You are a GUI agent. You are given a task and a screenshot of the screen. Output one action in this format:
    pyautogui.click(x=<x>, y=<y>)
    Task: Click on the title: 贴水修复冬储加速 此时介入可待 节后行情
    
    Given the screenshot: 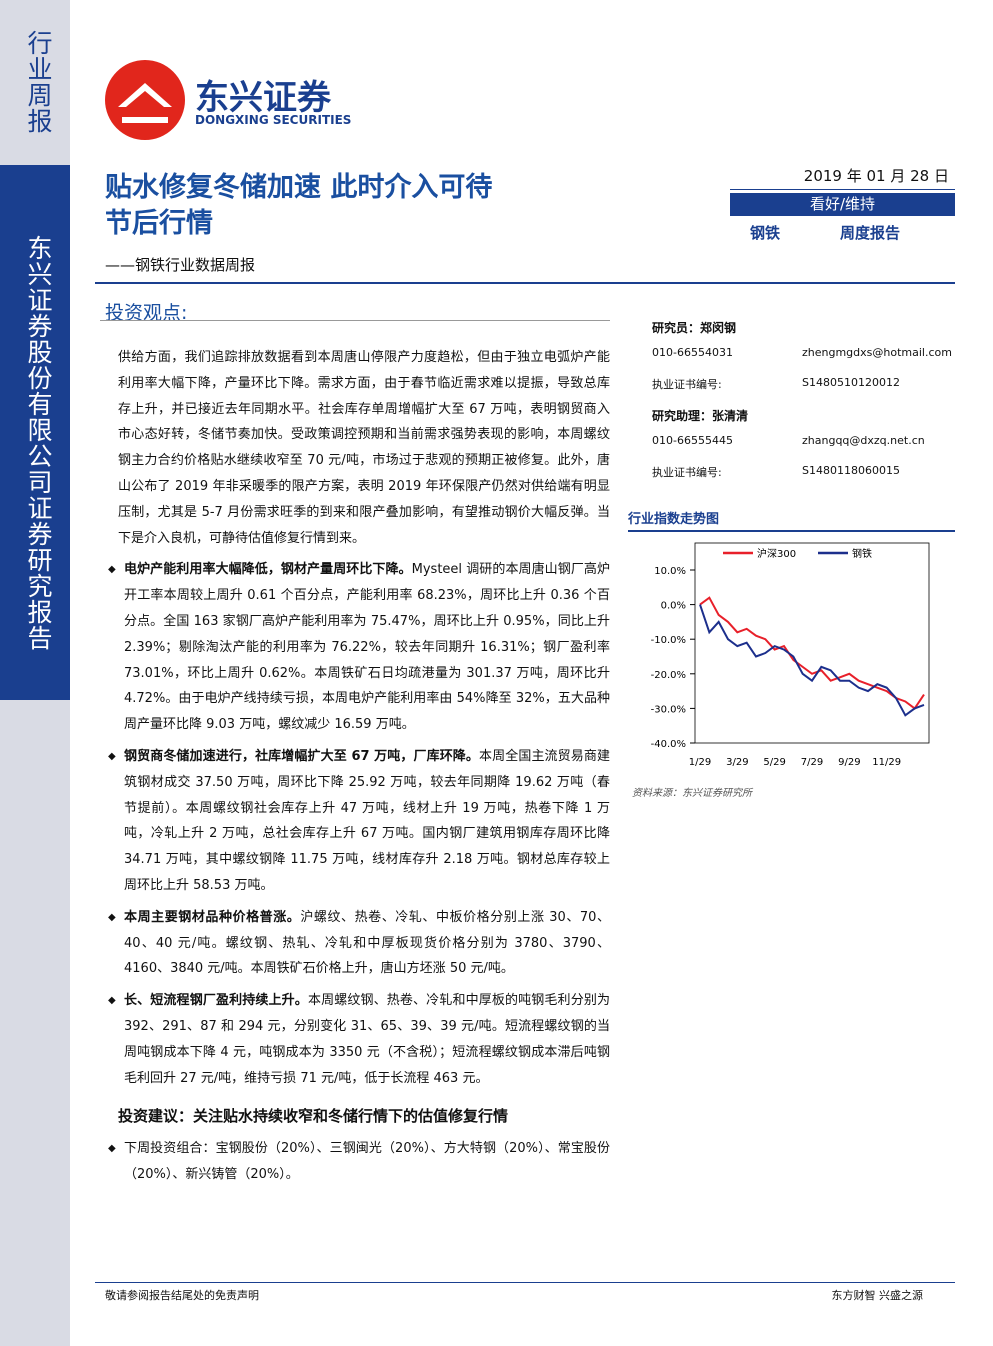 What is the action you would take?
    pyautogui.click(x=298, y=206)
    